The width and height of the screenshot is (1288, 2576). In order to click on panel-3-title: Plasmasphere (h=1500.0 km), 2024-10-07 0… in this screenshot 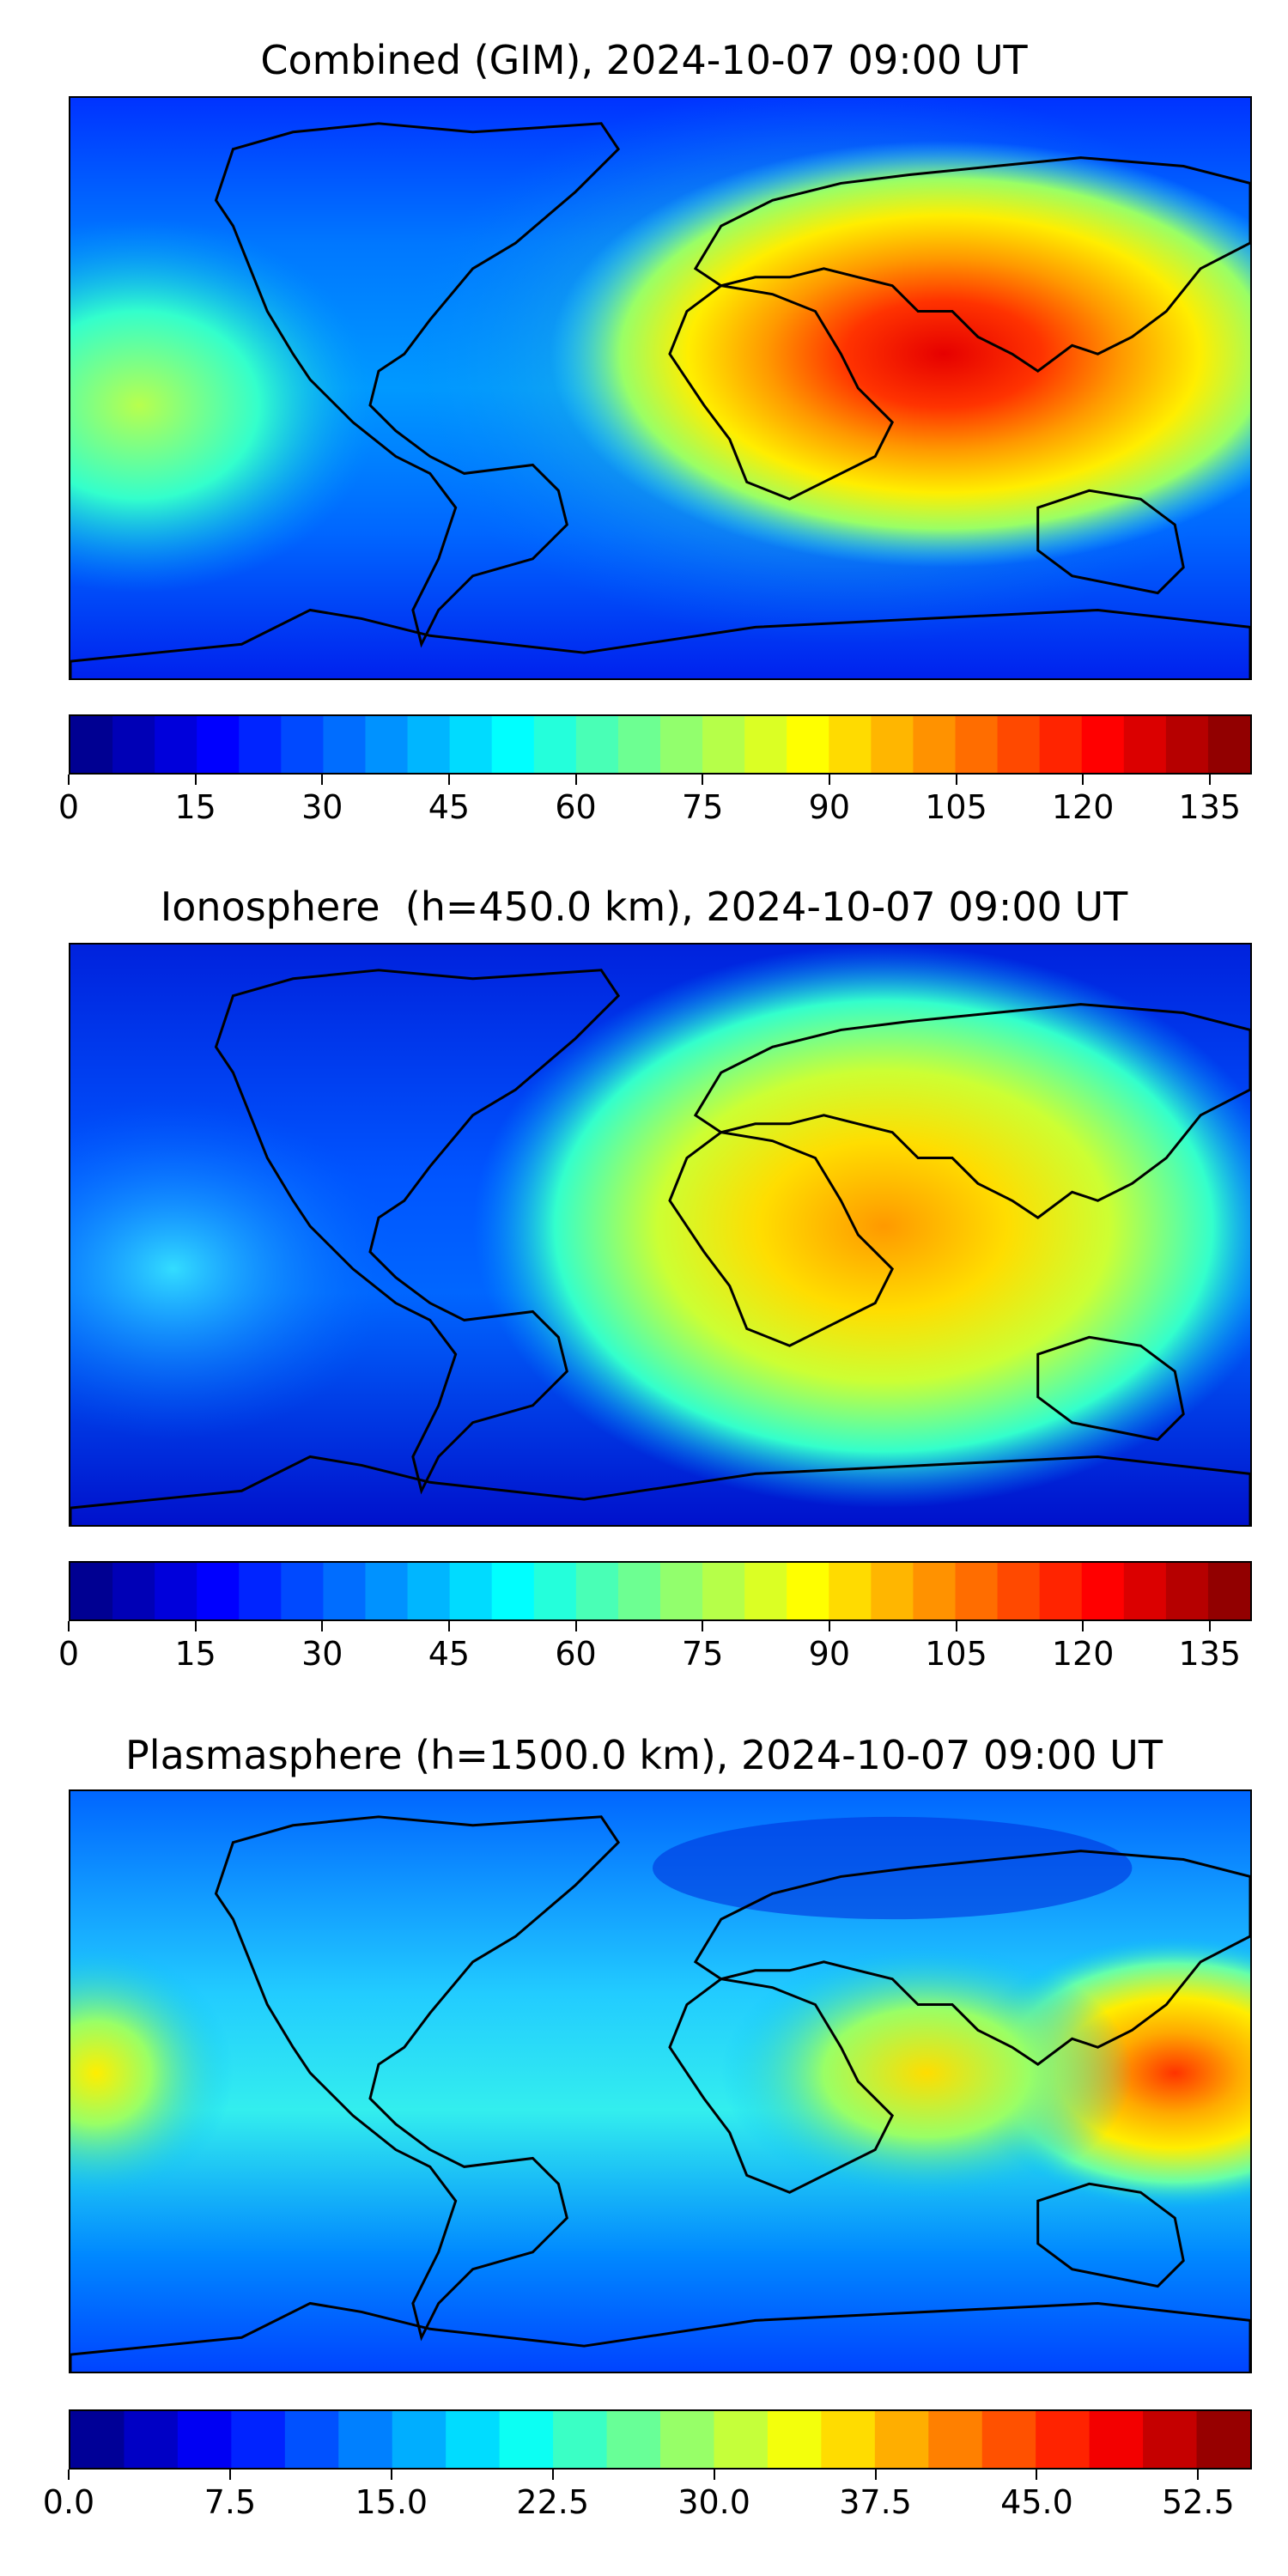, I will do `click(644, 1755)`.